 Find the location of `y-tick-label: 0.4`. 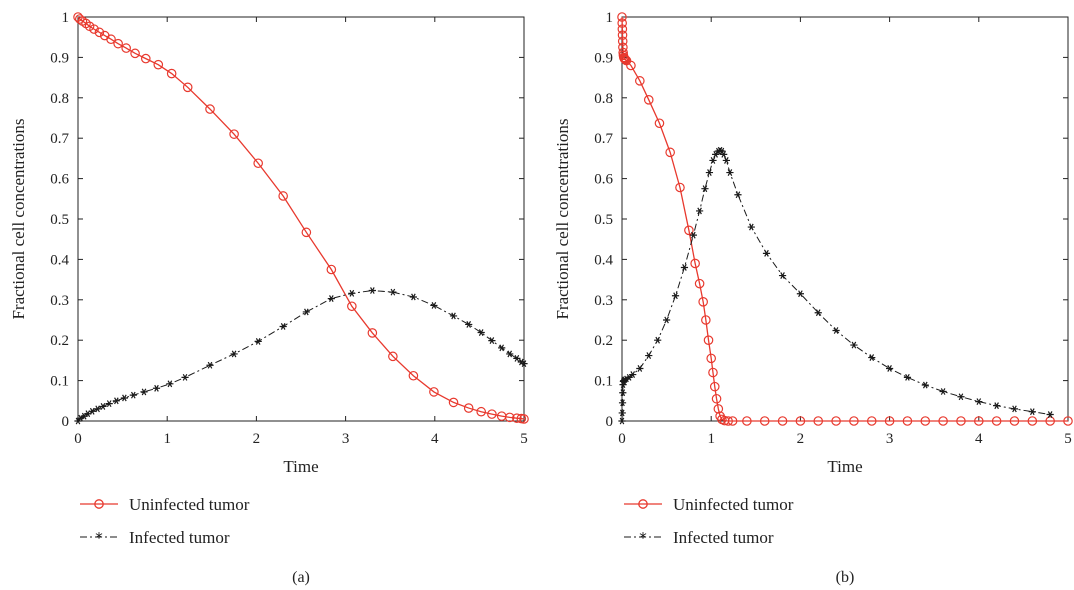

y-tick-label: 0.4 is located at coordinates (603, 260).